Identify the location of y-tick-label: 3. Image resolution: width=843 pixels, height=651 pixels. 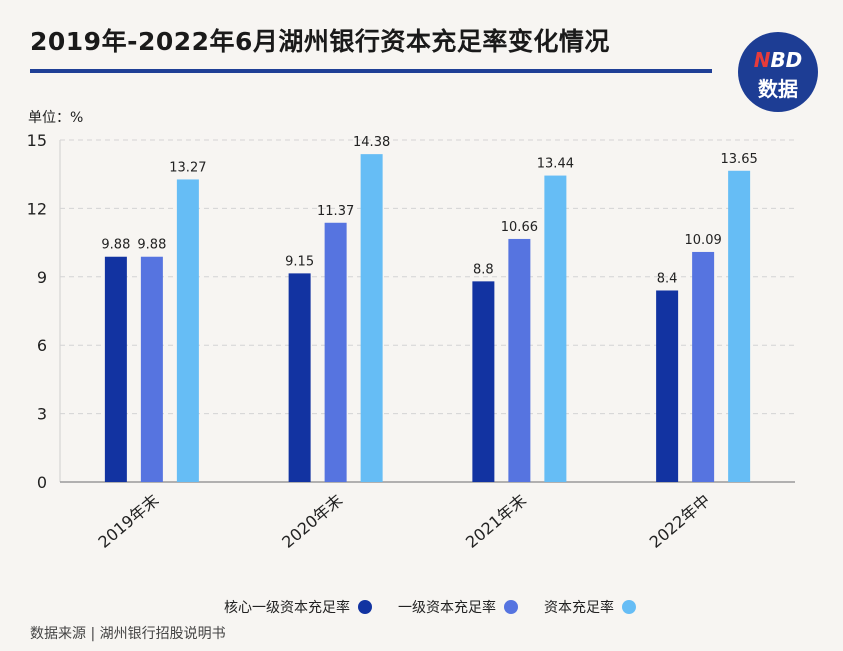
(42, 414).